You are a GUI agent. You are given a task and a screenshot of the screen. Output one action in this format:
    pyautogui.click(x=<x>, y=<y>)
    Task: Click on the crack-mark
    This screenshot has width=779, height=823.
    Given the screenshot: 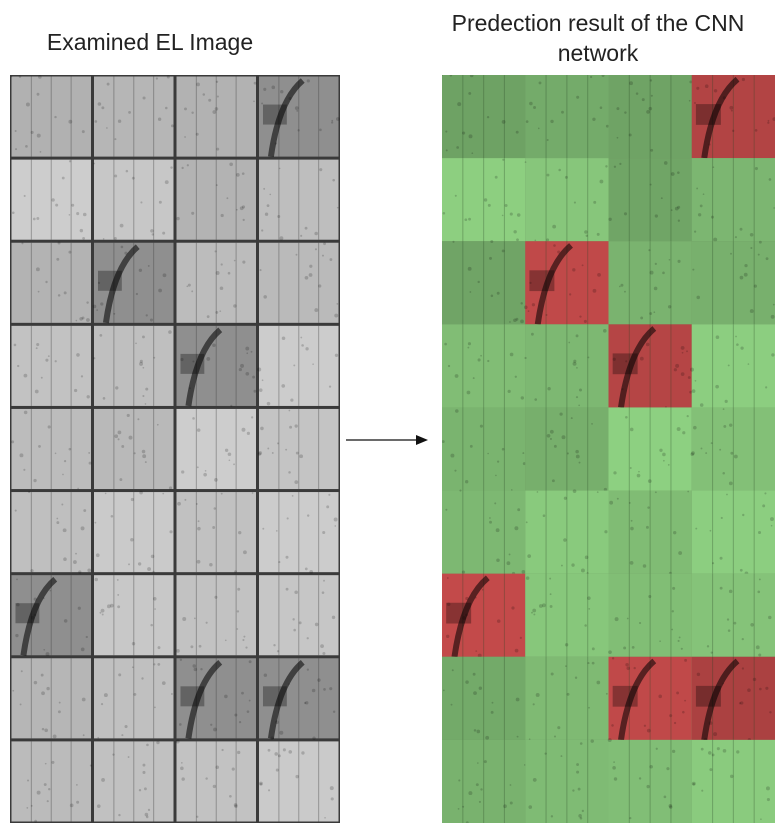 What is the action you would take?
    pyautogui.click(x=204, y=699)
    